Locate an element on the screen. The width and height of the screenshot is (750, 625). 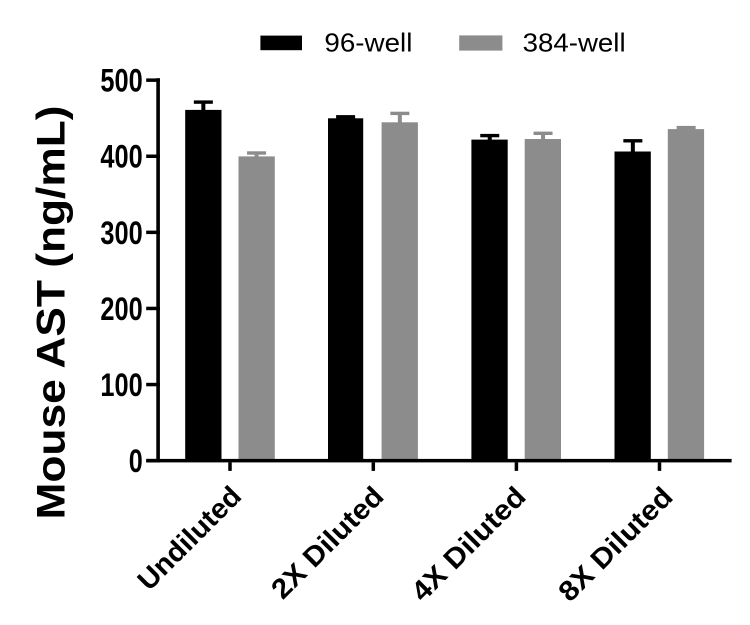
svg-text: 0 is located at coordinates (136, 461).